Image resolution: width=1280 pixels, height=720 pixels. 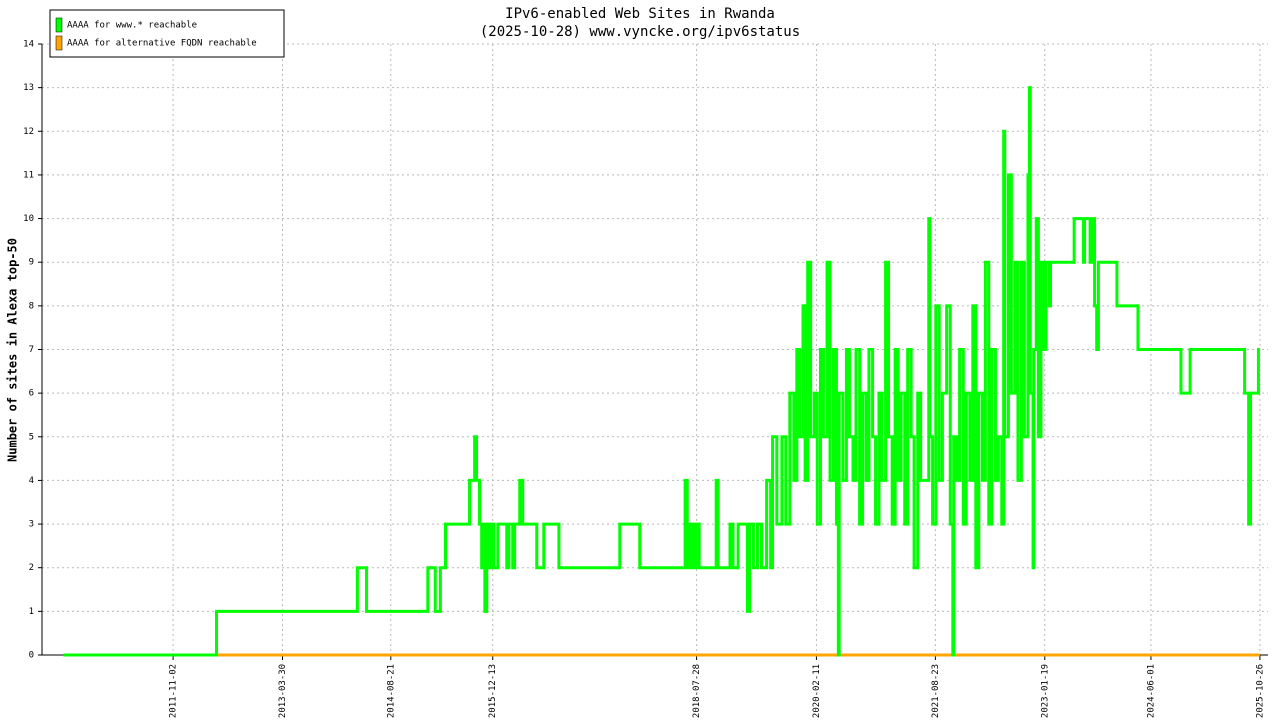 I want to click on x-tick-label: 2018-07-28, so click(x=697, y=691).